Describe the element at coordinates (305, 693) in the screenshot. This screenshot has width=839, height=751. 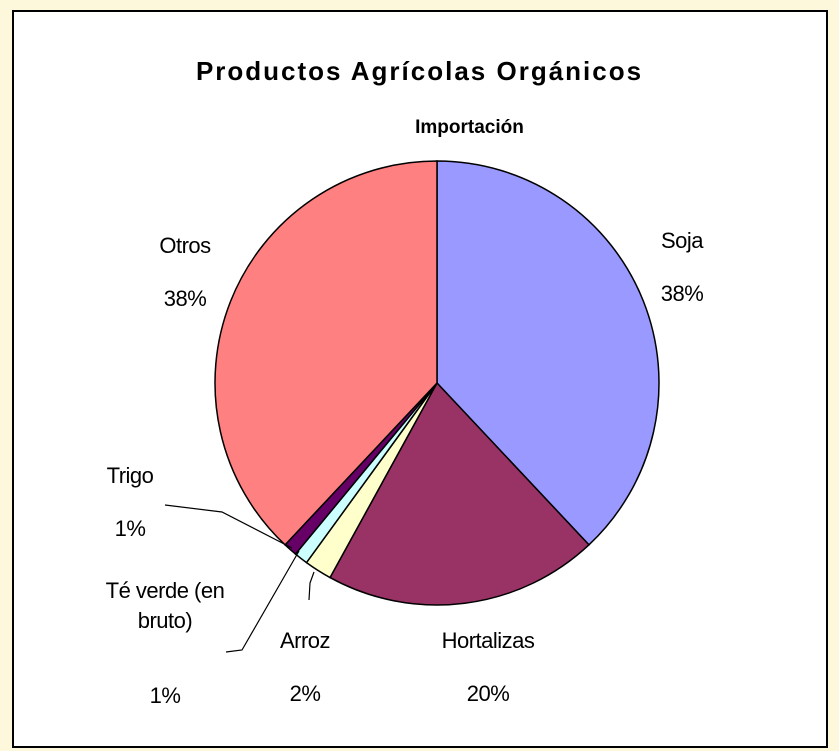
I see `slice-value-label: 2%` at that location.